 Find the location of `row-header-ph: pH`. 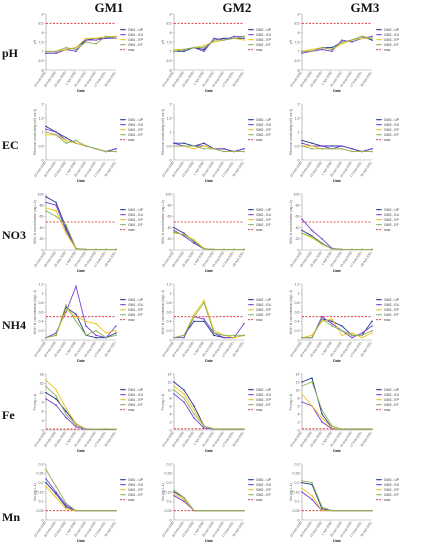

row-header-ph: pH is located at coordinates (10, 53).